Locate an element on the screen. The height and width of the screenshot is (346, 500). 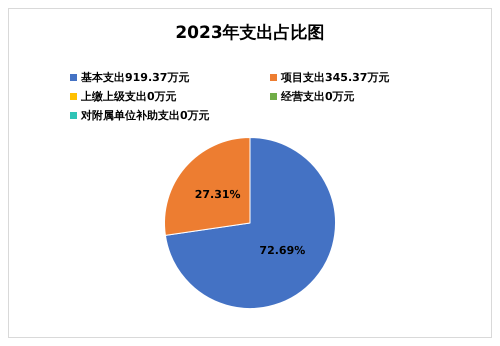
legend-label: 经营支出0万元 is located at coordinates (318, 96).